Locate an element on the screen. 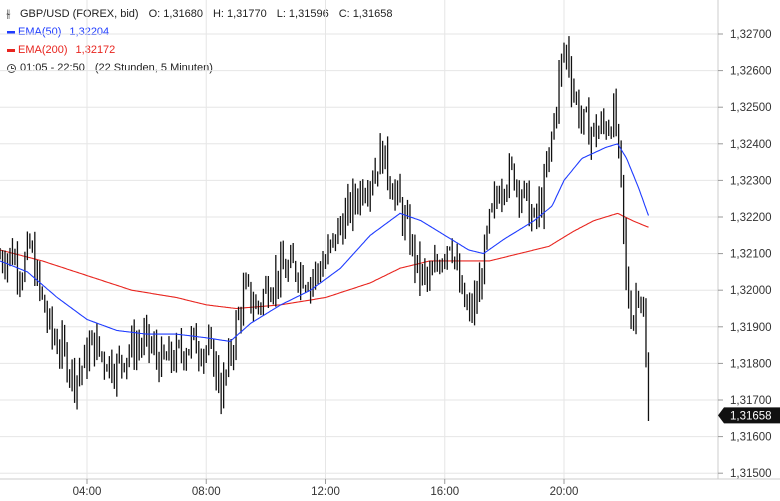 Image resolution: width=780 pixels, height=501 pixels. ema50-value: 1,32204 is located at coordinates (89, 32).